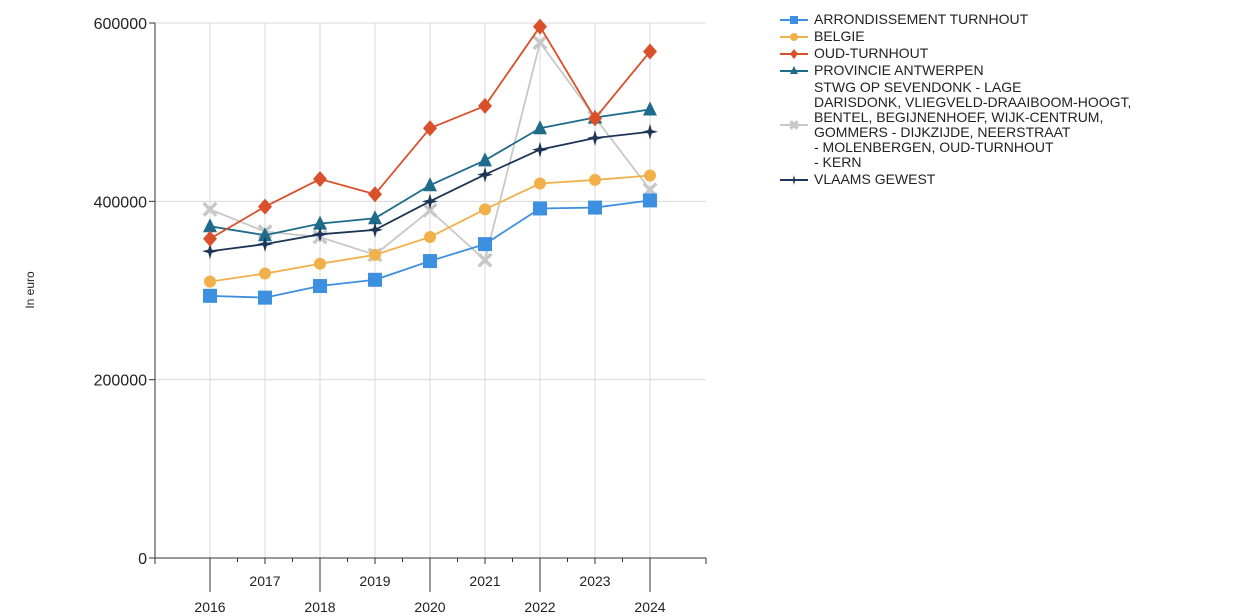 The width and height of the screenshot is (1234, 616). Describe the element at coordinates (921, 19) in the screenshot. I see `legend-label: ARRONDISSEMENT TURNHOUT` at that location.